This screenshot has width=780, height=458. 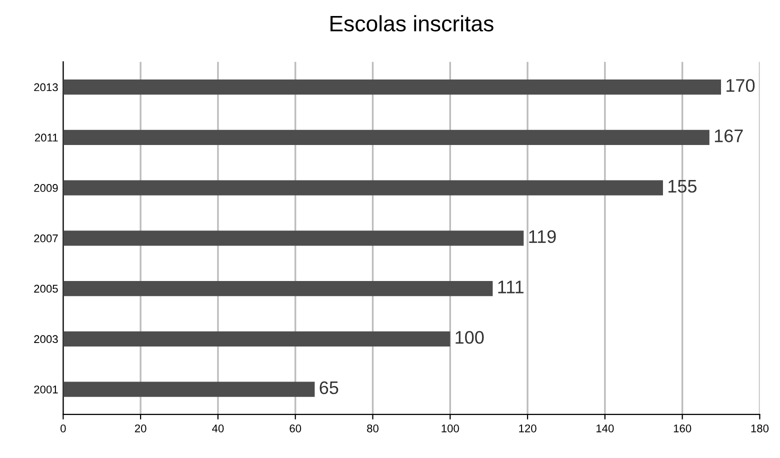 I want to click on chart-title: Escolas inscritas, so click(x=412, y=23).